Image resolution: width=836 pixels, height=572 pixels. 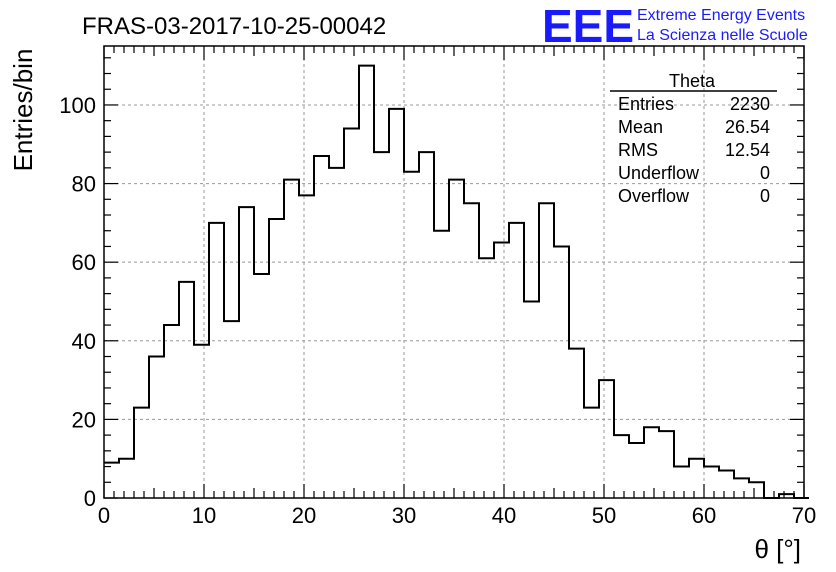 What do you see at coordinates (404, 515) in the screenshot?
I see `x-tick-label: 30` at bounding box center [404, 515].